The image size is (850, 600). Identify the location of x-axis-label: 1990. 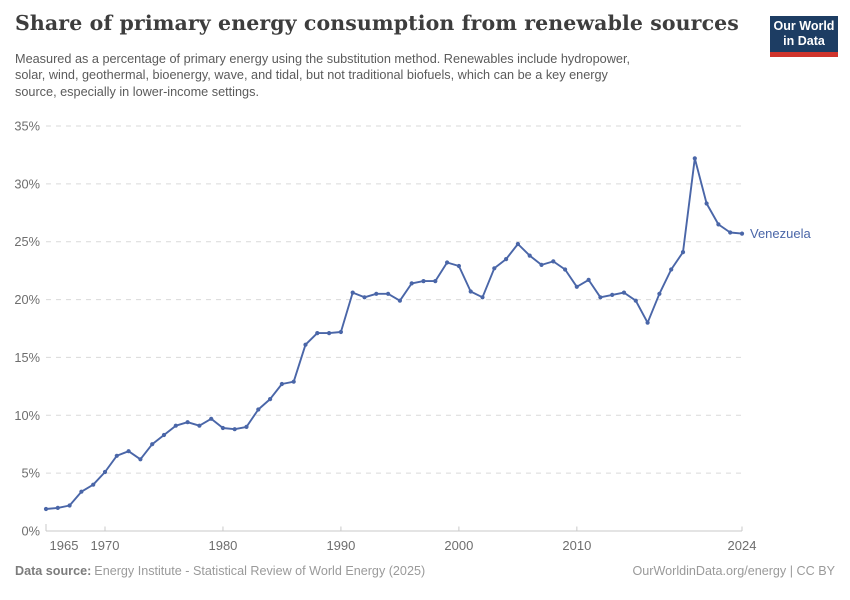
(340, 545).